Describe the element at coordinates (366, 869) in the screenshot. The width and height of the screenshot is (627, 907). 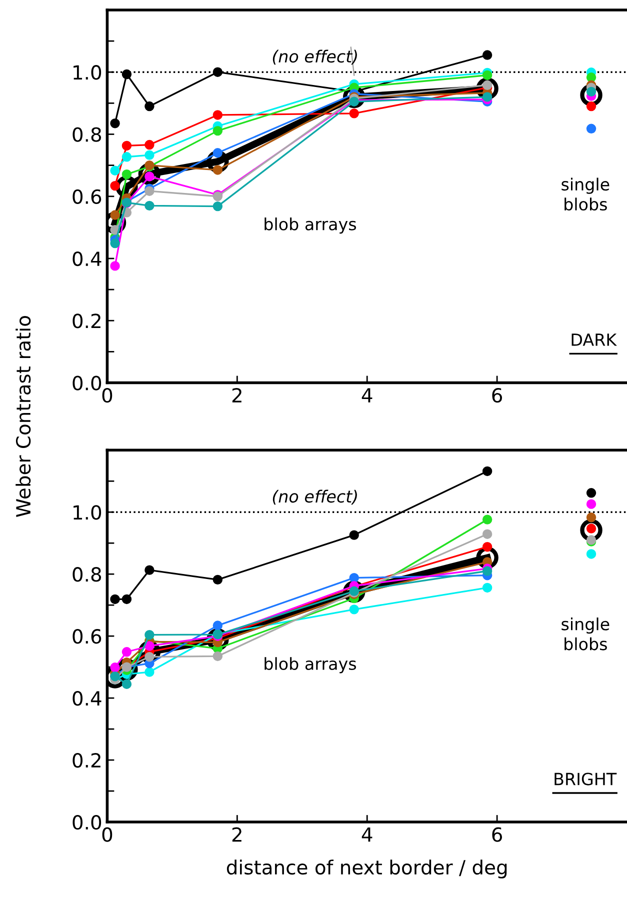
I see `x-axis-title: distance of next border / deg` at that location.